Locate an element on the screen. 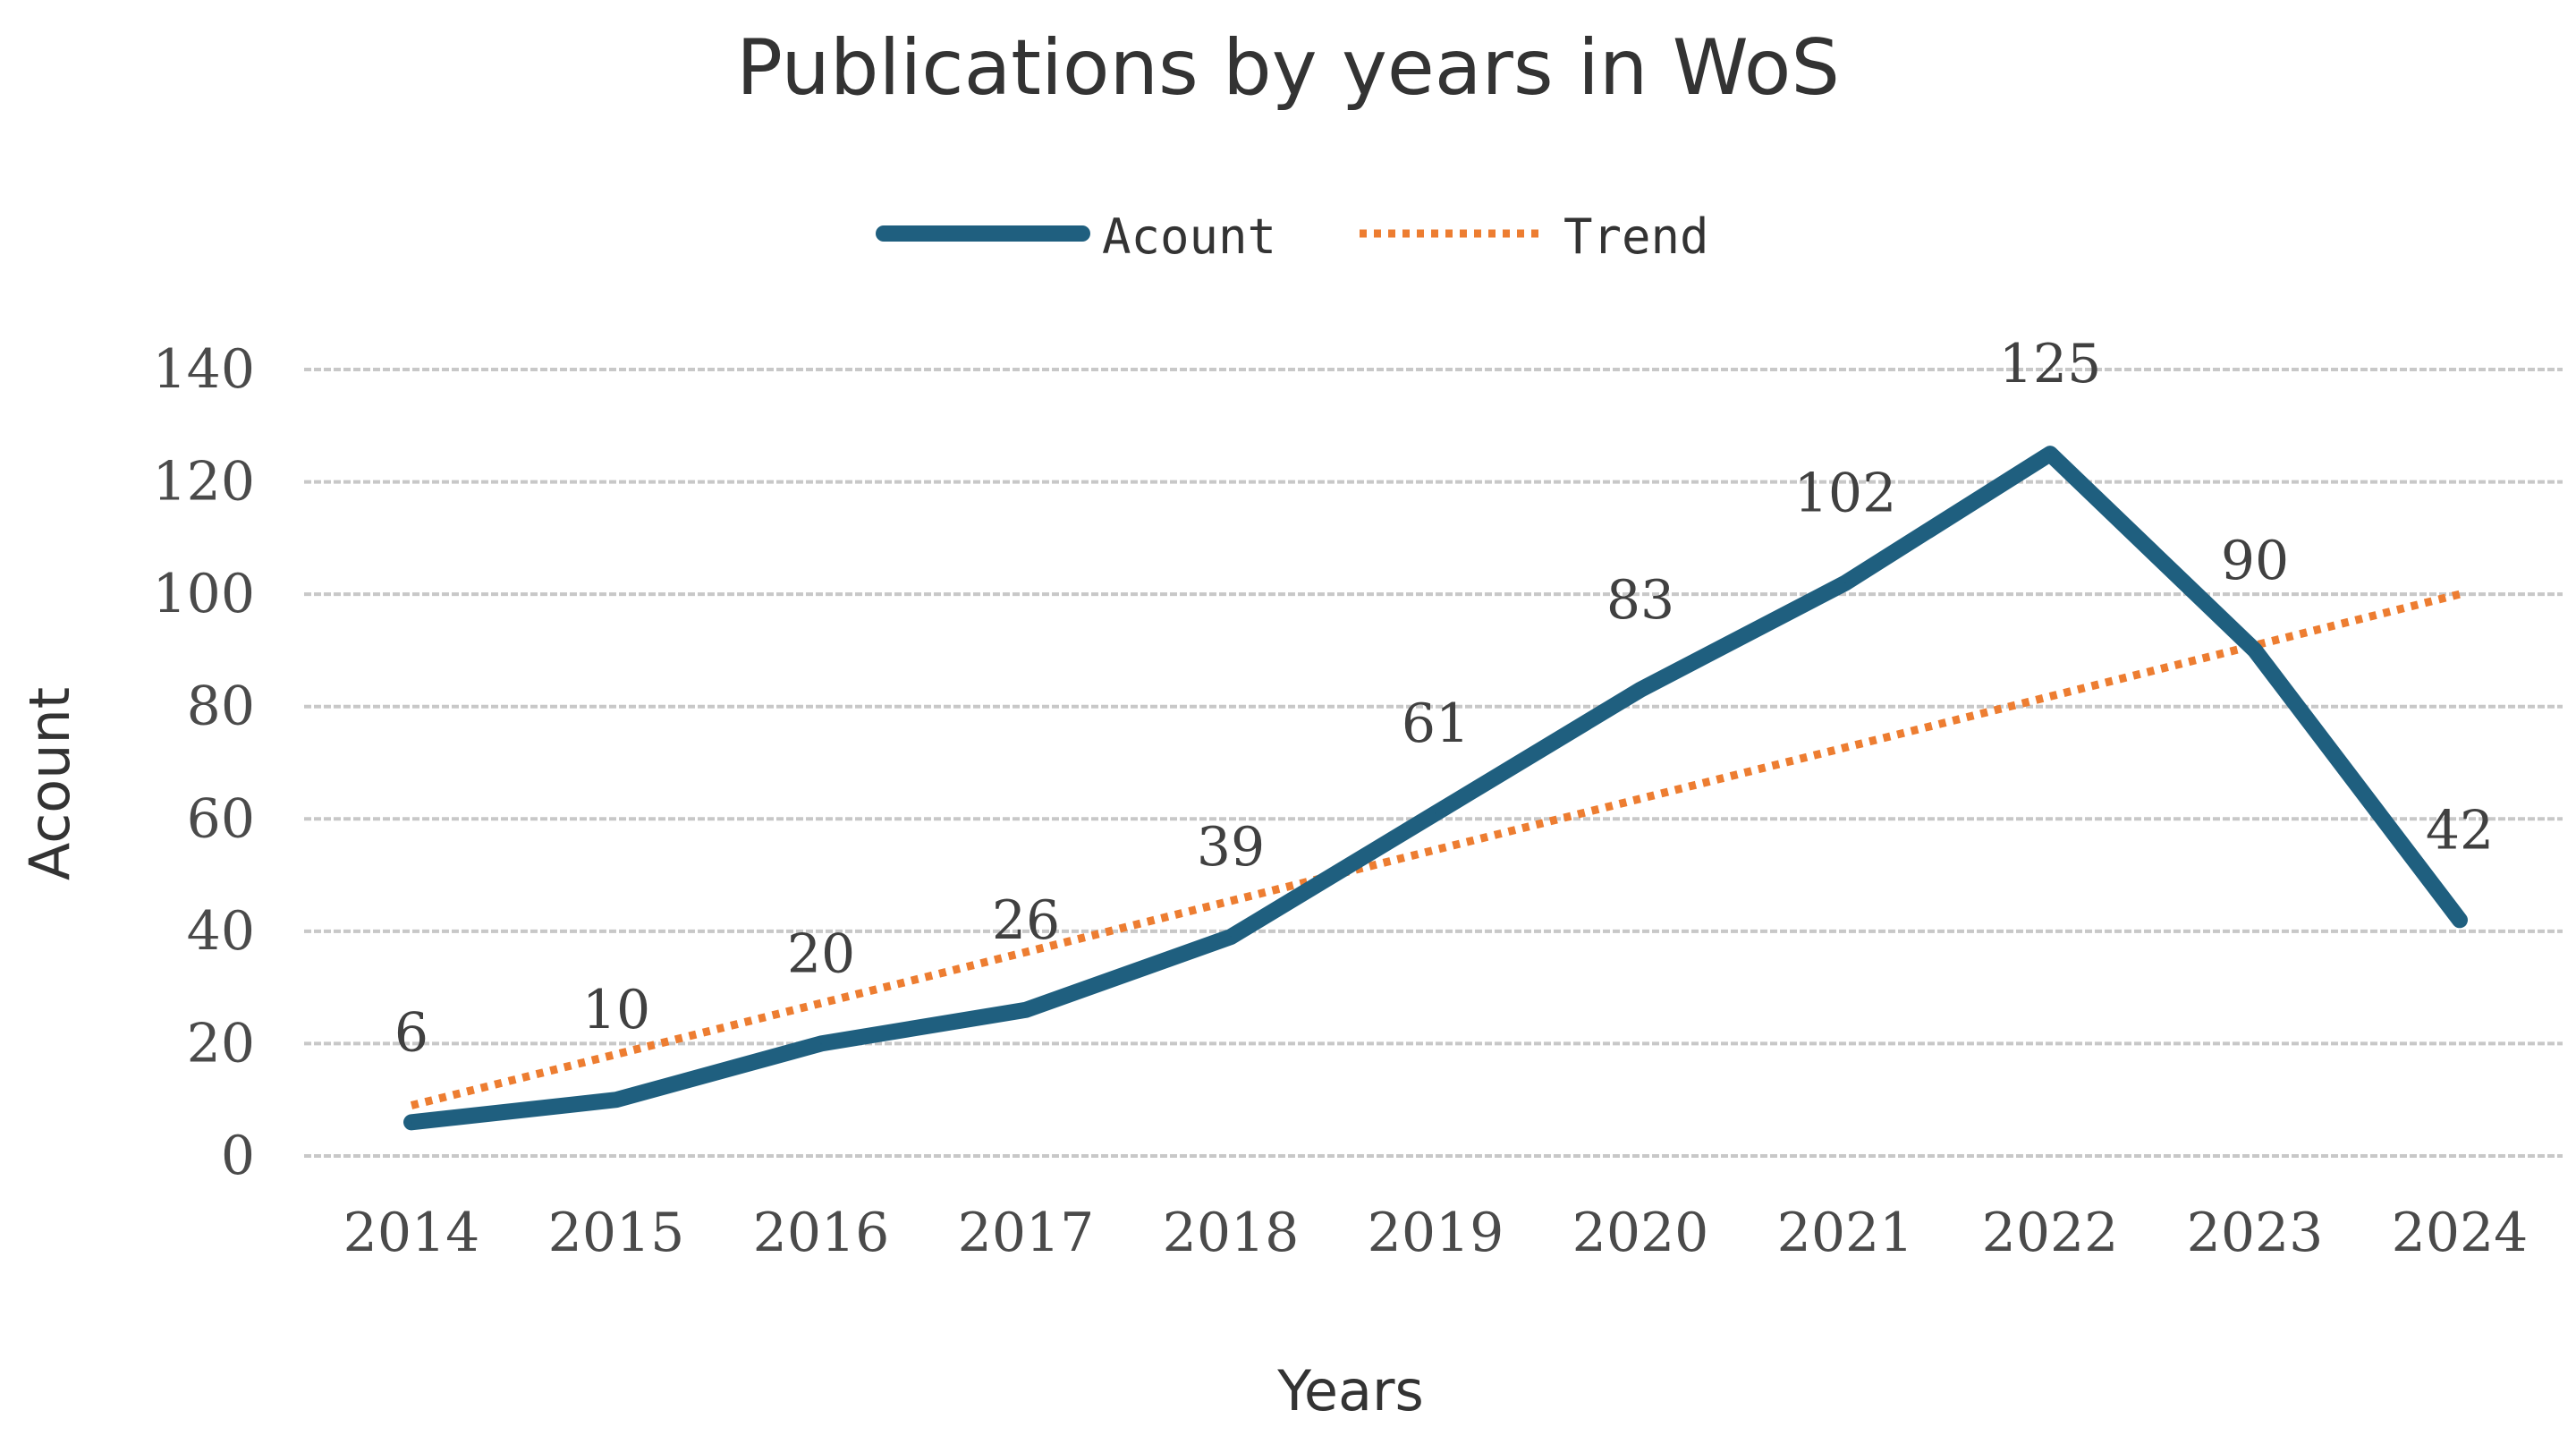 This screenshot has height=1436, width=2576. chart-title: Publications by years in WoS is located at coordinates (1288, 68).